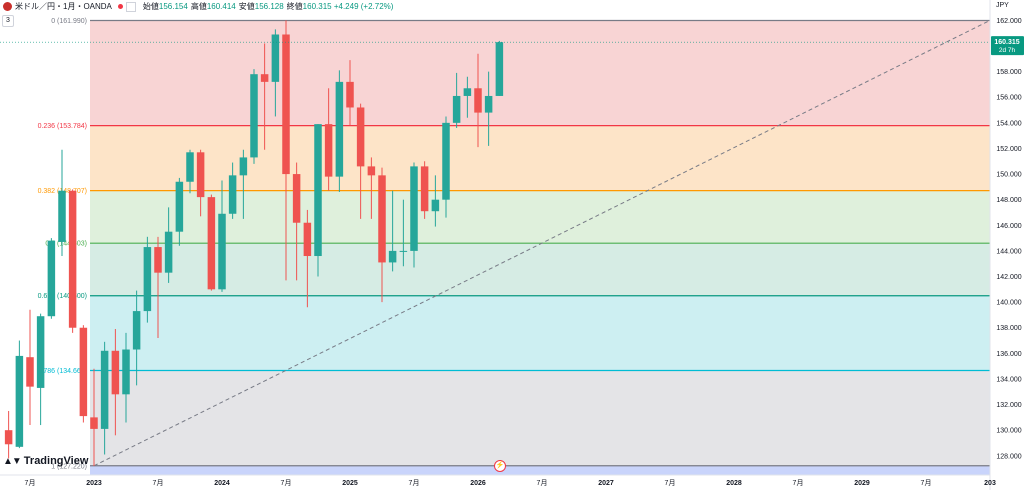  I want to click on x-tick-label: 2025, so click(350, 483).